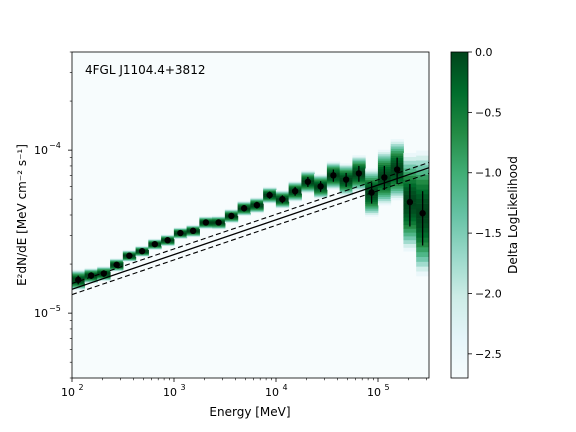 This screenshot has width=576, height=432. I want to click on y-tick-exponent: −4, so click(55, 145).